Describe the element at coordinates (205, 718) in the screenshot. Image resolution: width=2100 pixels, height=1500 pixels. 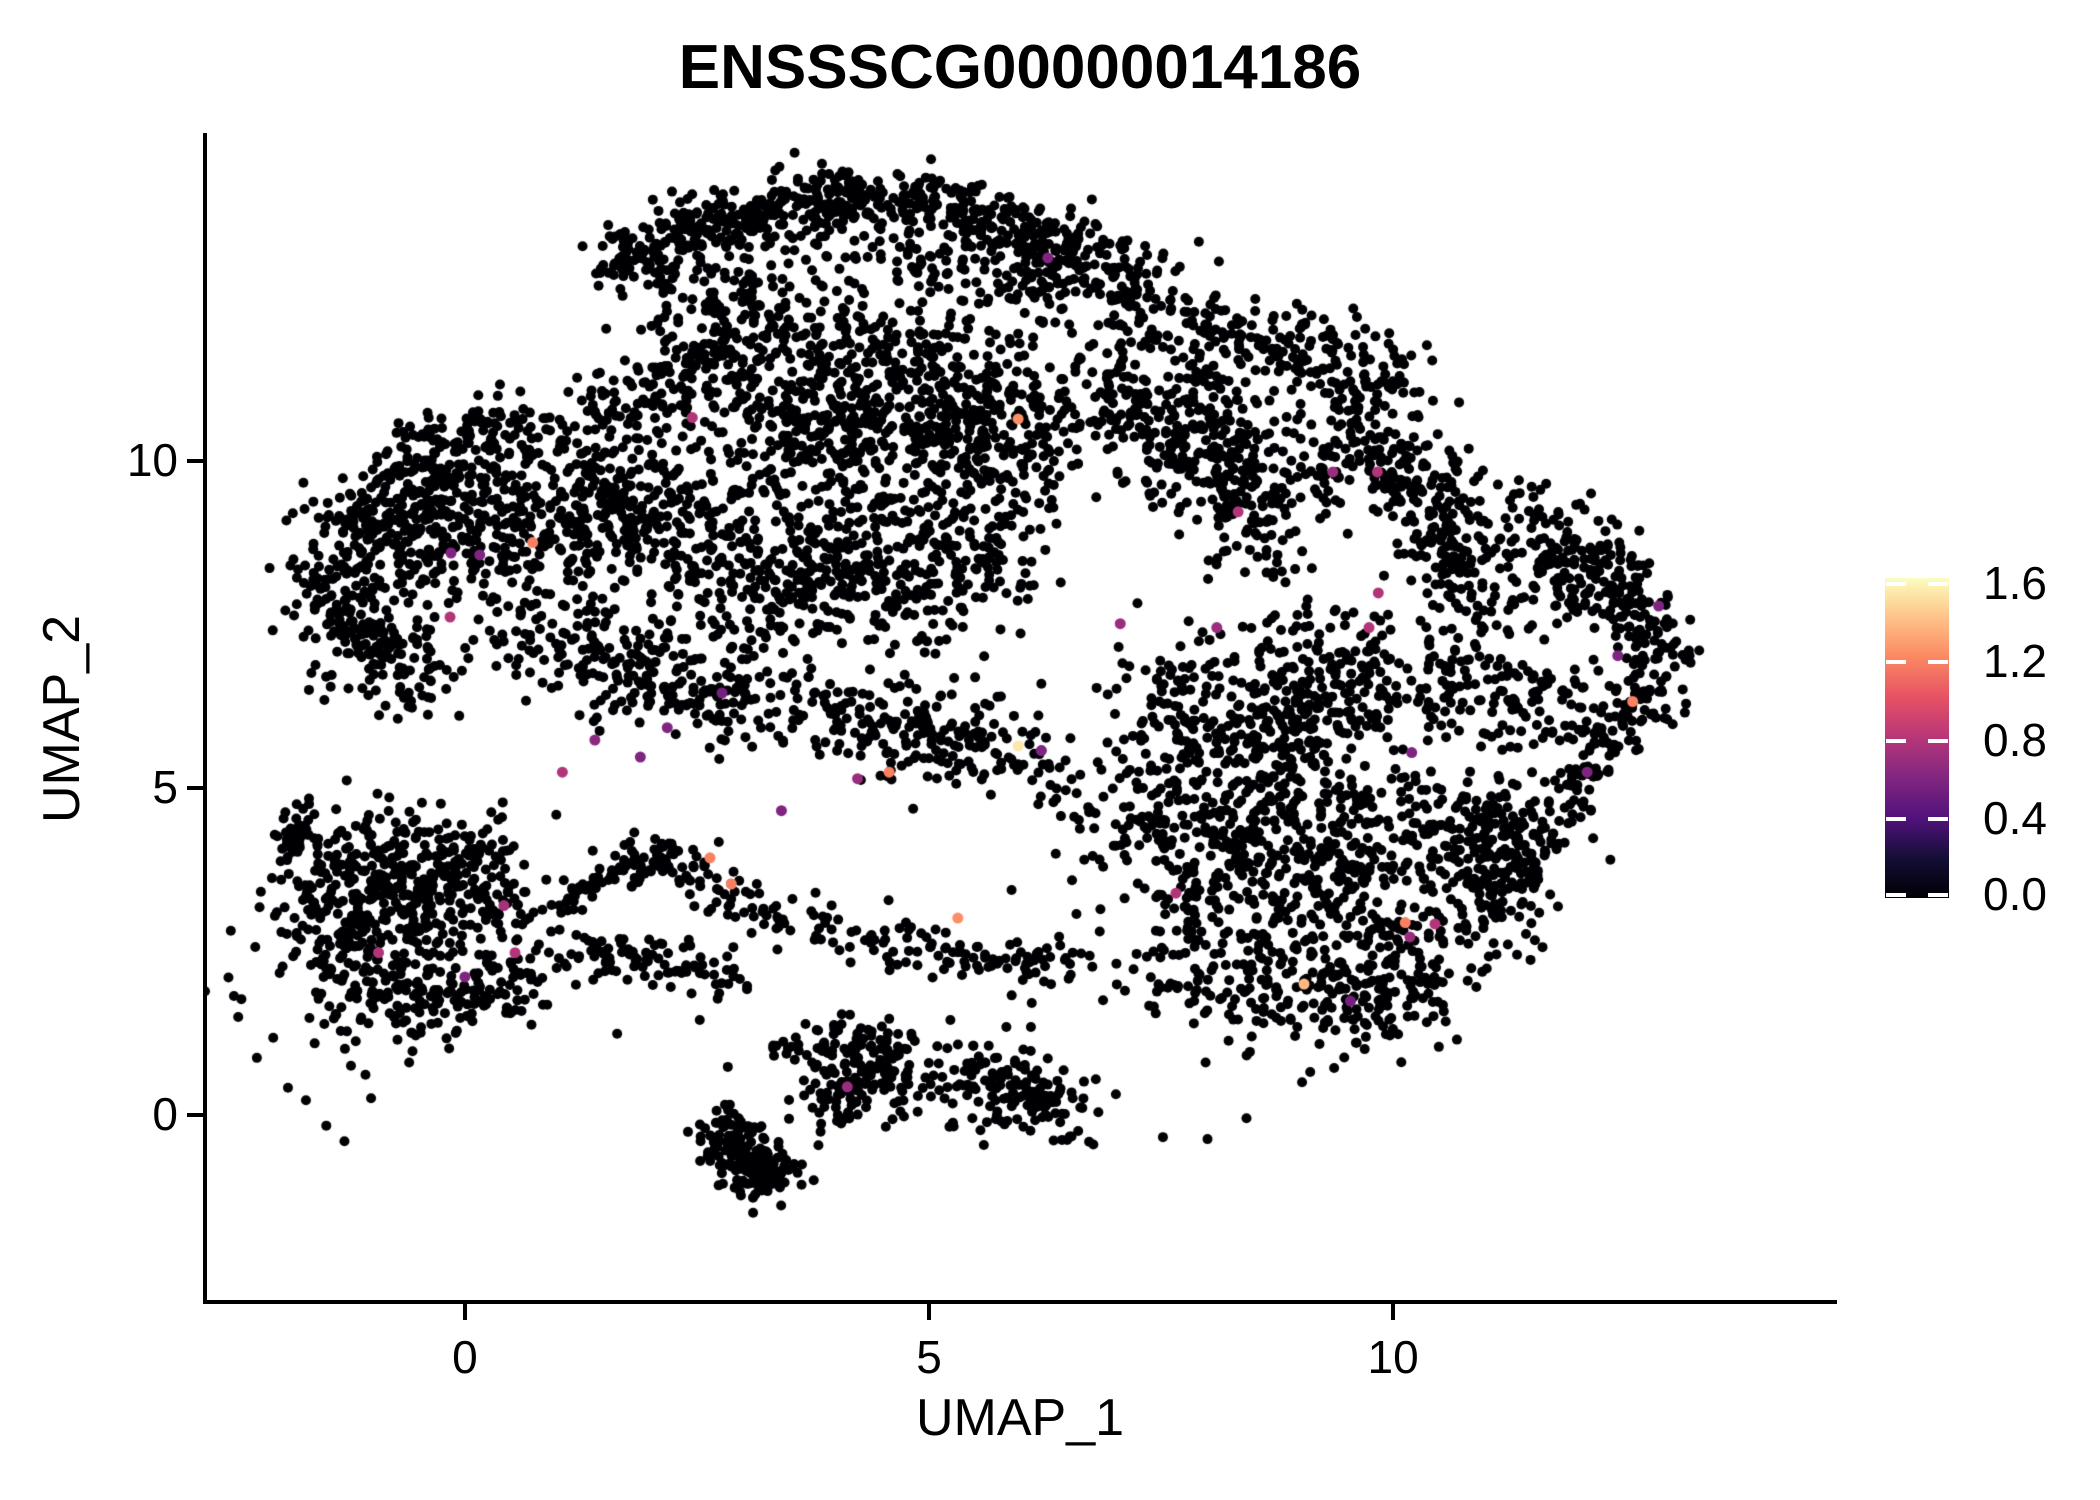
I see `y-axis-line` at that location.